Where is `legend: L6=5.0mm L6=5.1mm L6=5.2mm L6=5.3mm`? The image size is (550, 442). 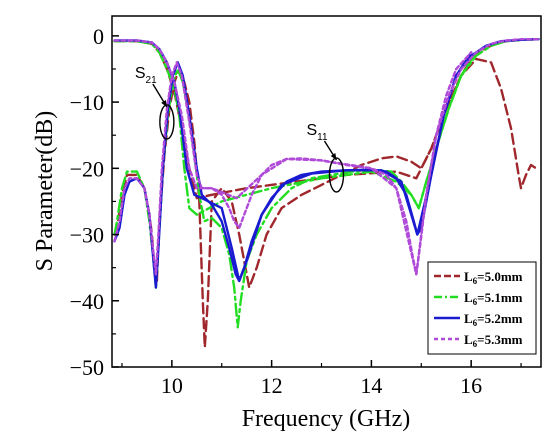
legend: L6=5.0mm L6=5.1mm L6=5.2mm L6=5.3mm is located at coordinates (482, 308).